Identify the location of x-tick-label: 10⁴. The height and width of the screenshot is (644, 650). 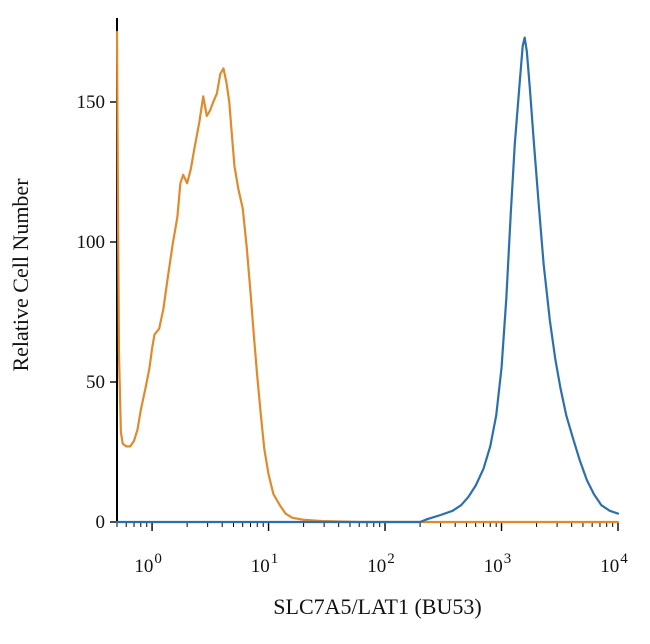
(614, 564).